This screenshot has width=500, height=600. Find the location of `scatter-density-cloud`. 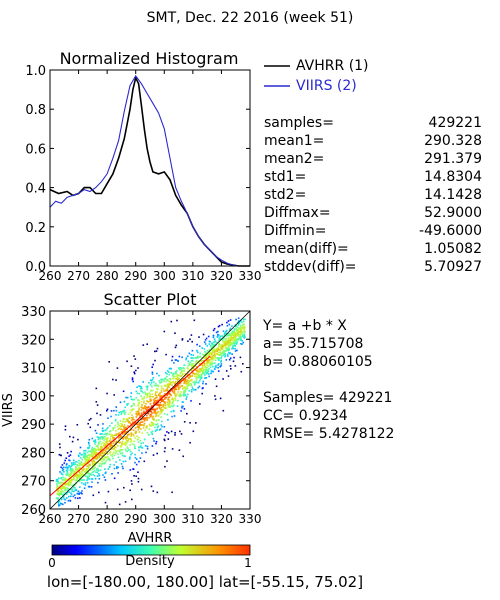

scatter-density-cloud is located at coordinates (150, 410).